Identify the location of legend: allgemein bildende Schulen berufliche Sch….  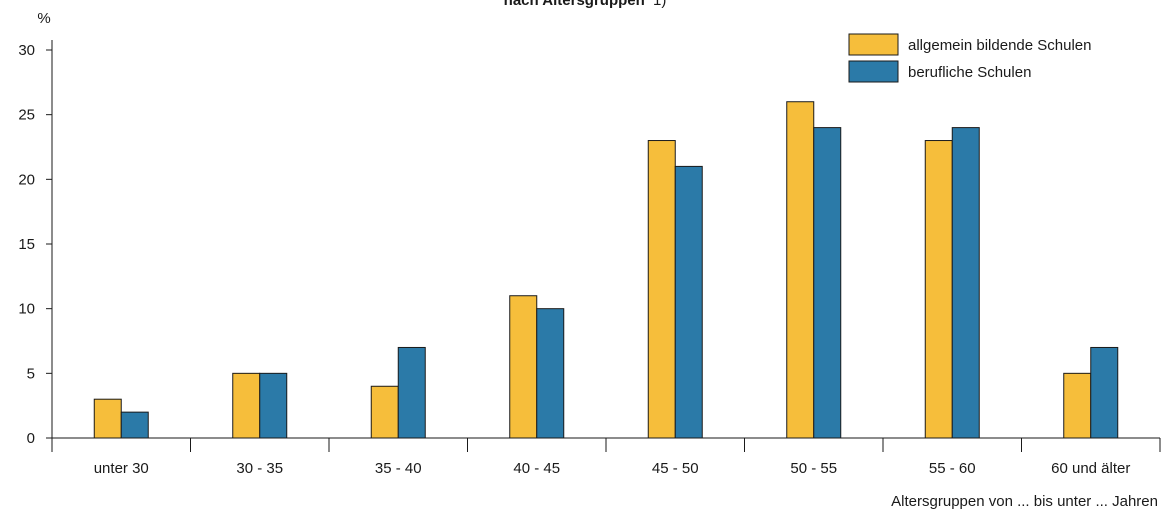
(969, 58).